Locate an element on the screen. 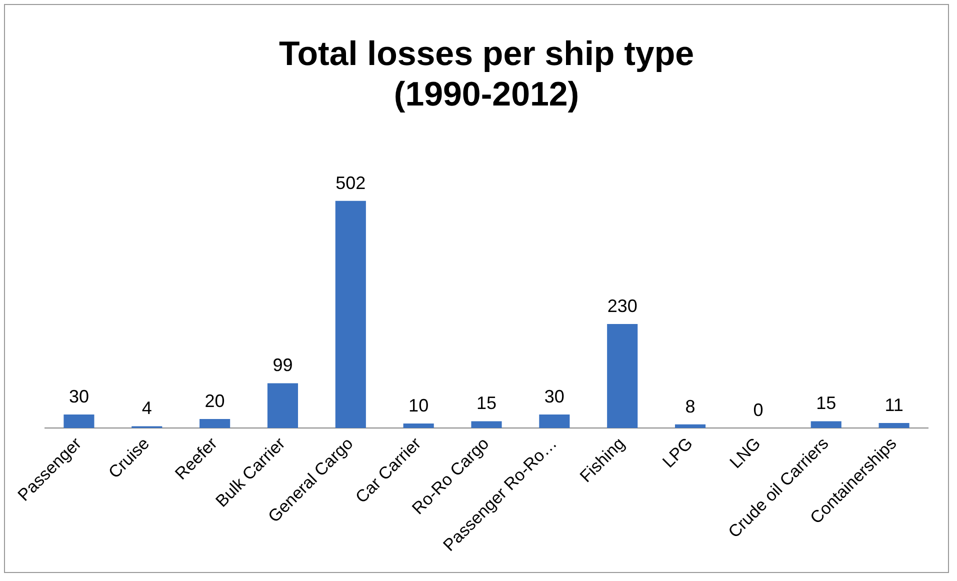 The image size is (957, 581). data-label: 502 is located at coordinates (351, 182).